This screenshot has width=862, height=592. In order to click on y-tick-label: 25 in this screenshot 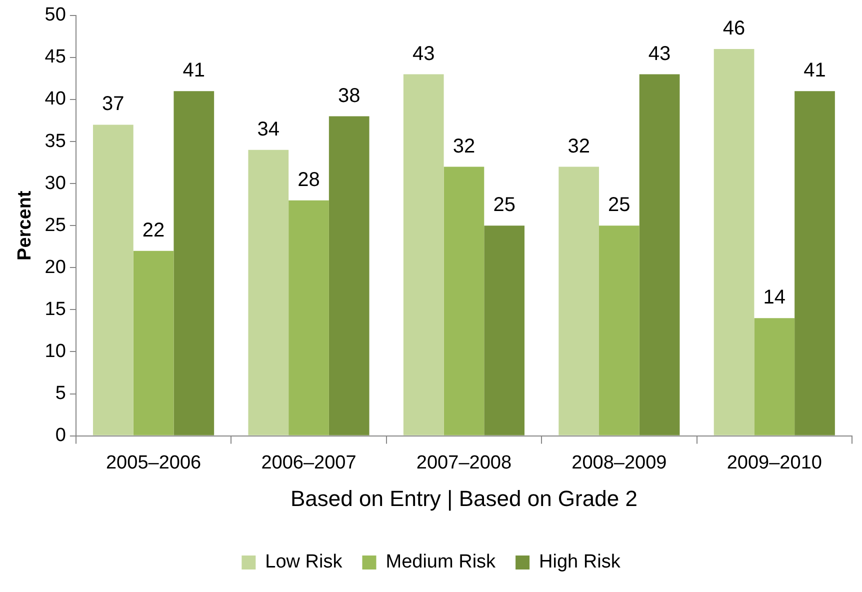, I will do `click(55, 225)`.